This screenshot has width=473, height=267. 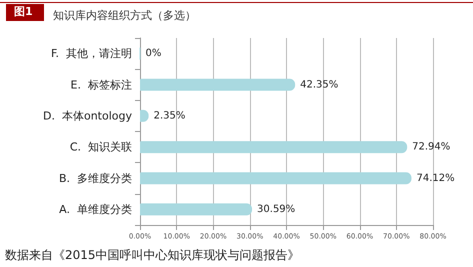 I want to click on y-tick-label: B. 多维度分类, so click(x=95, y=178).